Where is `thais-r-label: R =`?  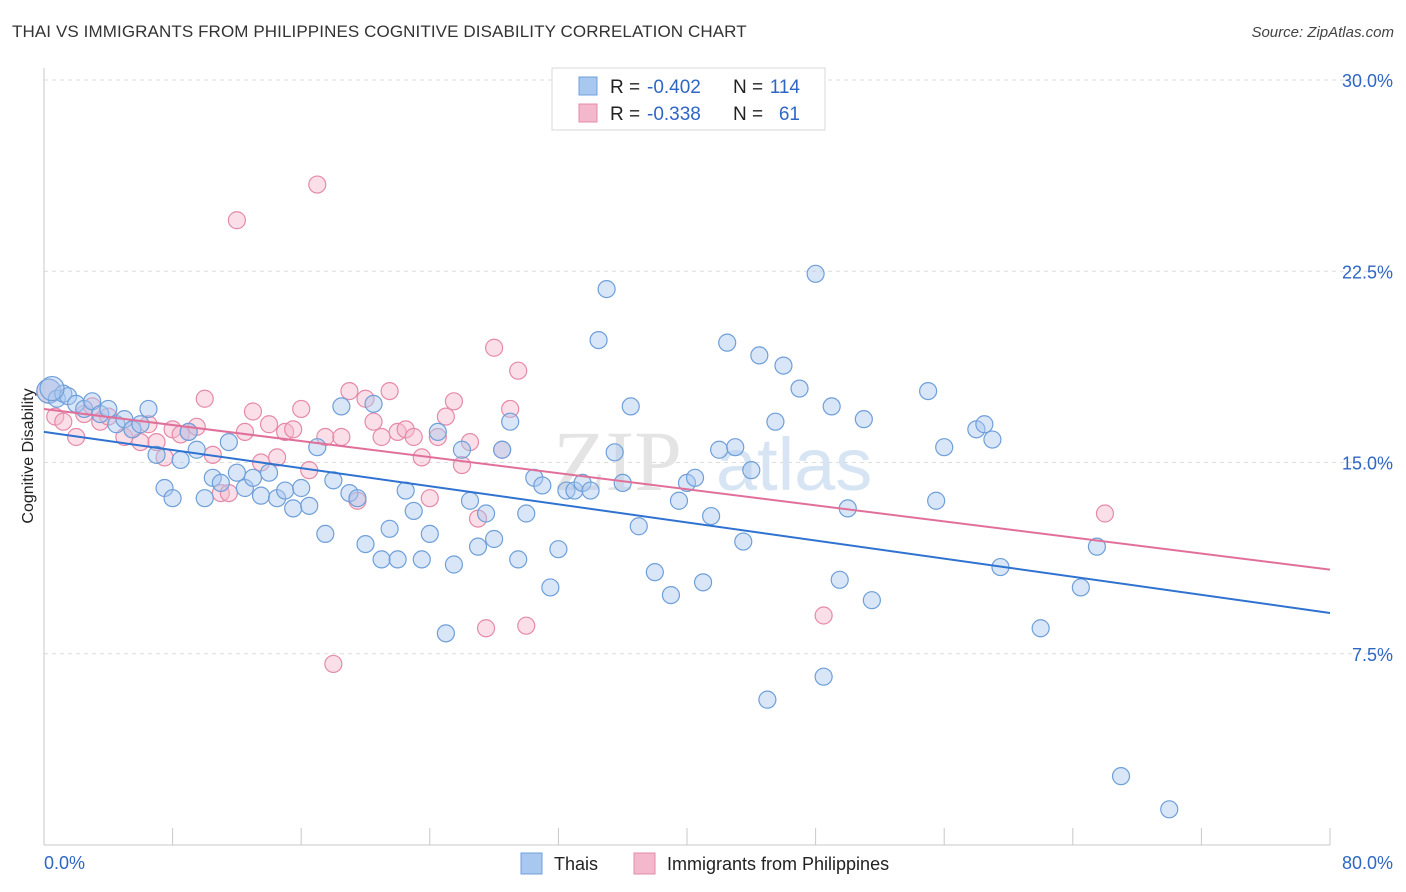 thais-r-label: R = is located at coordinates (625, 87).